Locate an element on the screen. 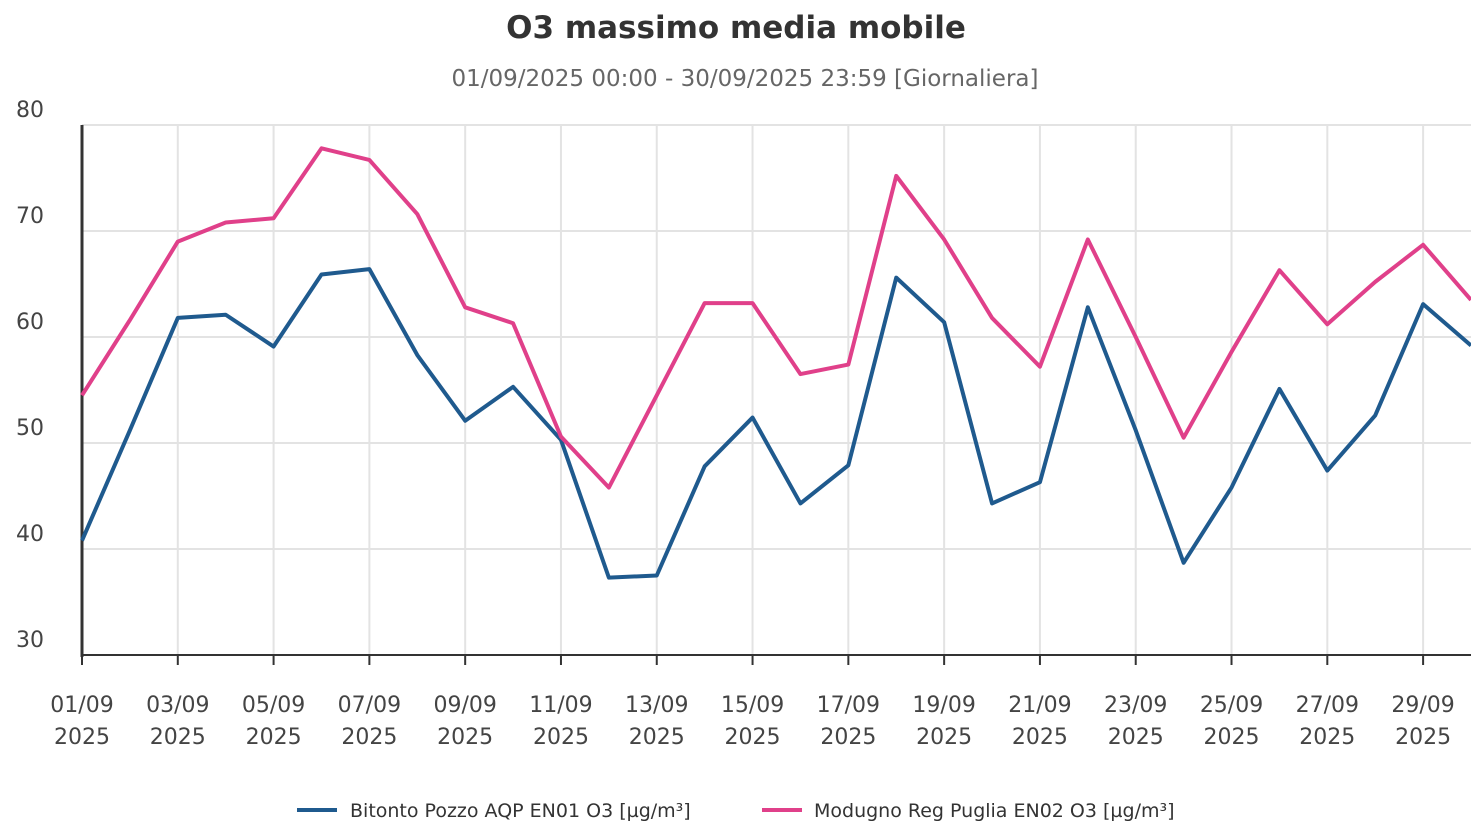  x-tick-label: 21/09 2025 is located at coordinates (1039, 721).